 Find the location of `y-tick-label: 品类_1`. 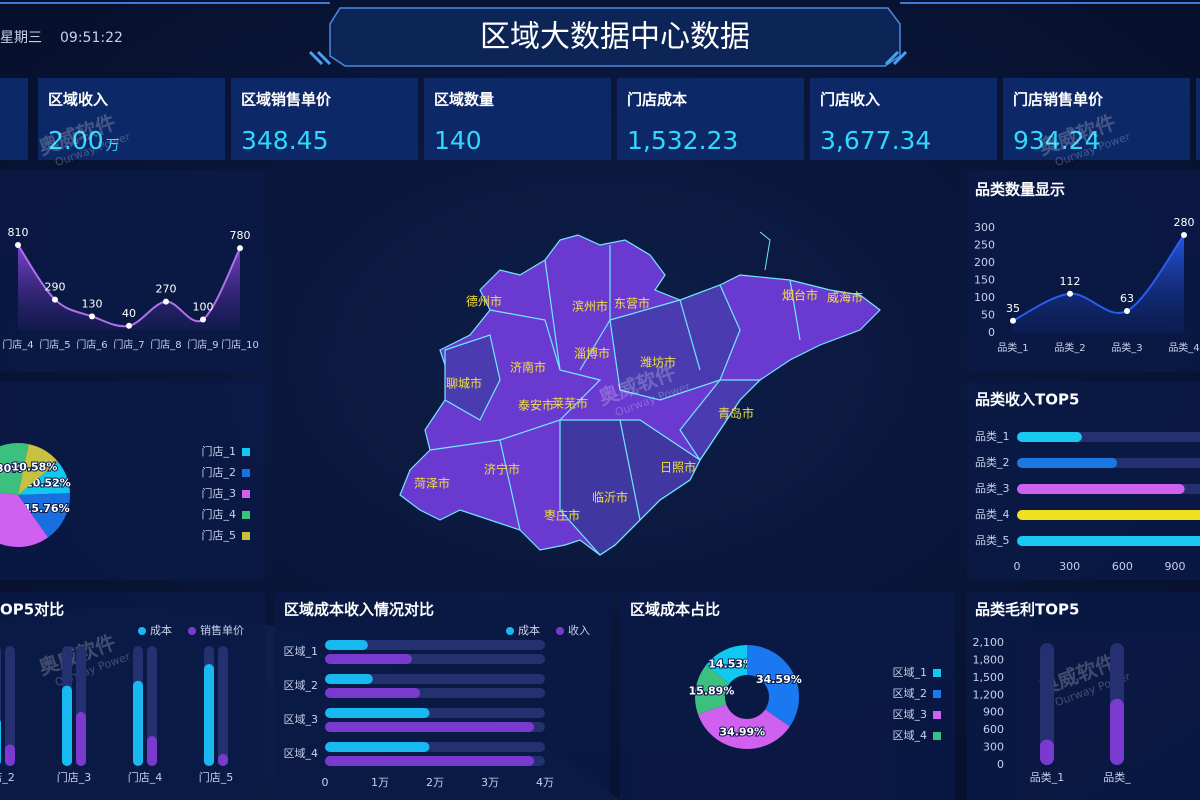

y-tick-label: 品类_1 is located at coordinates (992, 436).